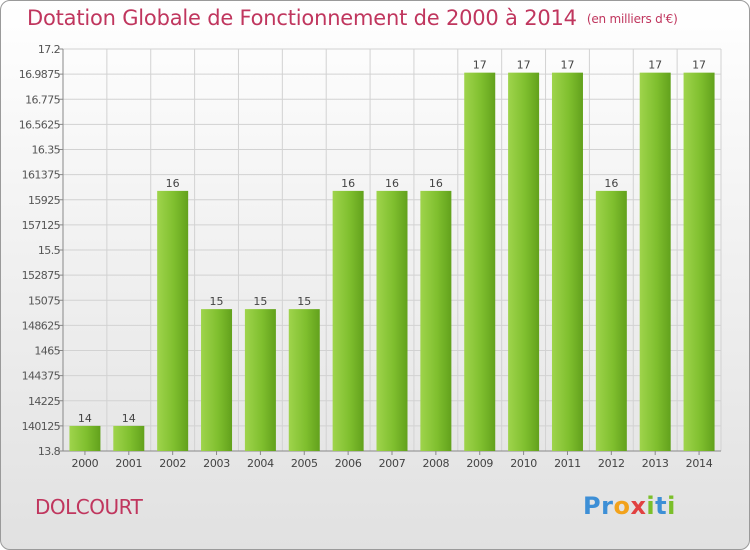  What do you see at coordinates (260, 463) in the screenshot?
I see `x-tick-label: 2004` at bounding box center [260, 463].